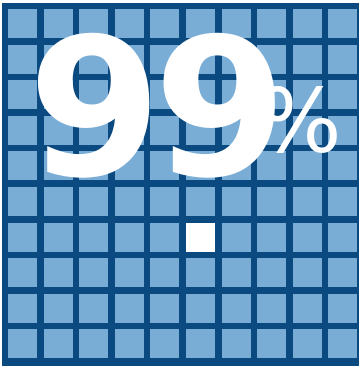 The image size is (360, 368). What do you see at coordinates (200, 237) in the screenshot?
I see `highlighted-cell` at bounding box center [200, 237].